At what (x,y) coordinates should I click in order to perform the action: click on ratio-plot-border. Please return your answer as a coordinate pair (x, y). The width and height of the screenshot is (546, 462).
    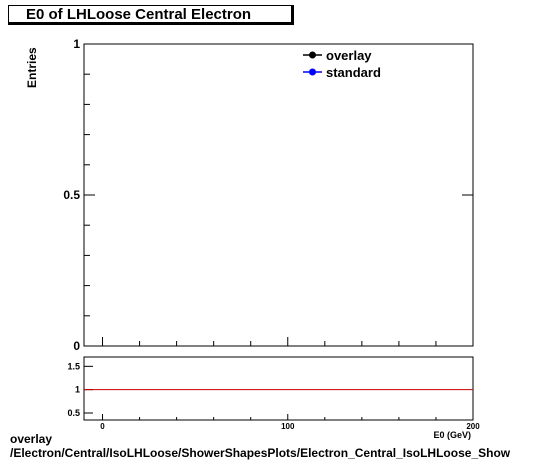
    Looking at the image, I should click on (278, 388).